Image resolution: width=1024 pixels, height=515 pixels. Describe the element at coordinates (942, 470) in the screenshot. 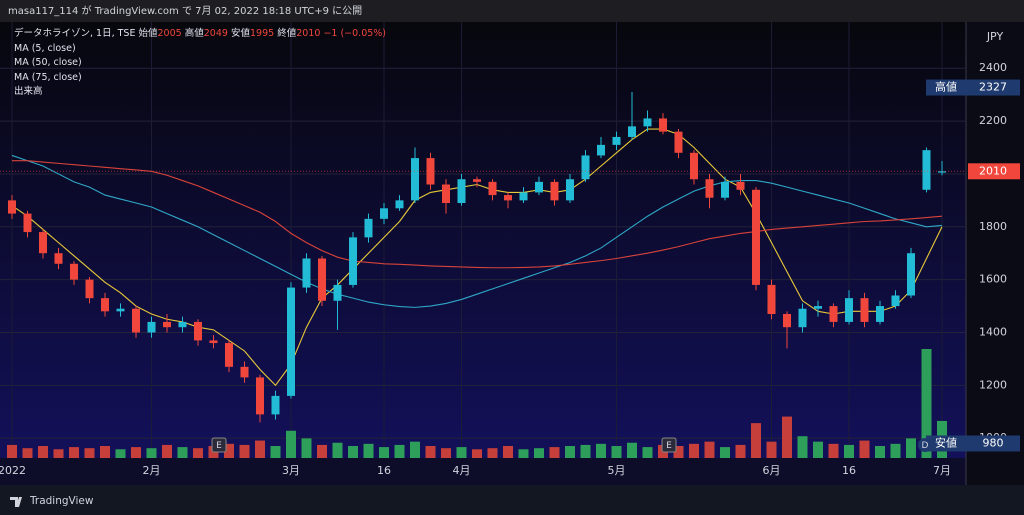

I see `x-tick-label: 7月` at that location.